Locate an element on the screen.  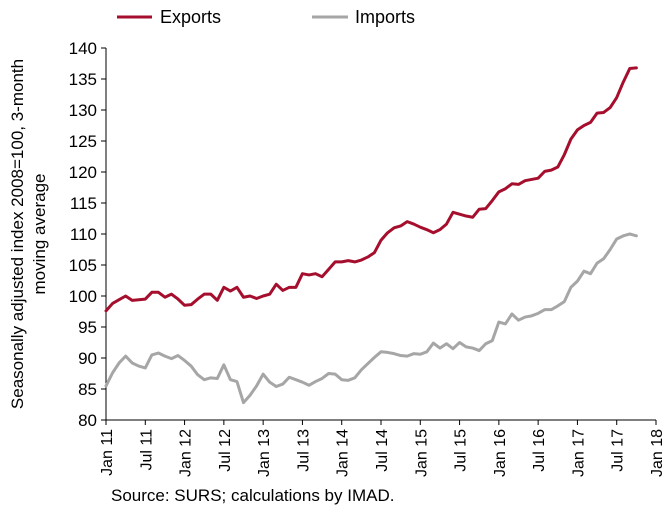
x-tick-label: Jul 14 is located at coordinates (382, 450).